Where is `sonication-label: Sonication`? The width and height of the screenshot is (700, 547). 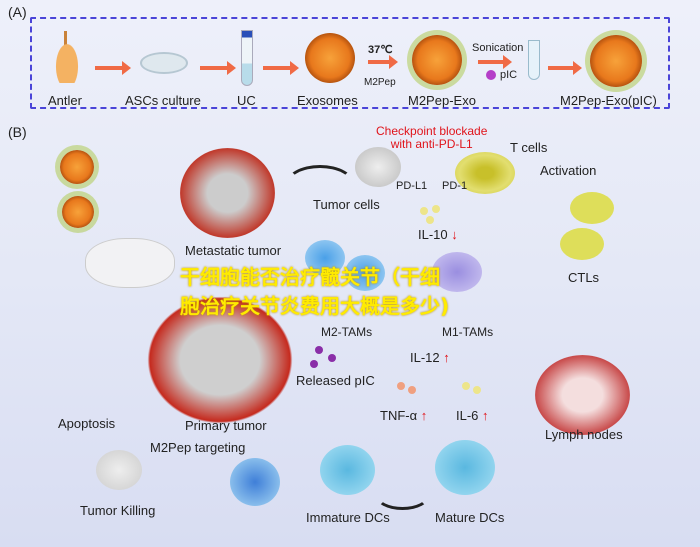 sonication-label: Sonication is located at coordinates (498, 48).